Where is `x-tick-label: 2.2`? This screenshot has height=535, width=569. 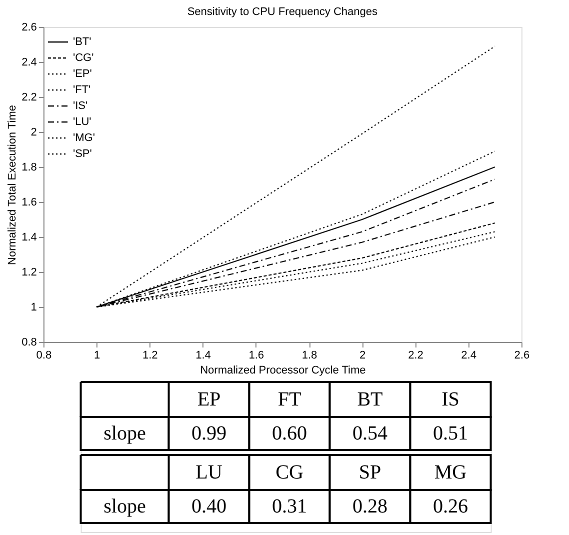 x-tick-label: 2.2 is located at coordinates (416, 356).